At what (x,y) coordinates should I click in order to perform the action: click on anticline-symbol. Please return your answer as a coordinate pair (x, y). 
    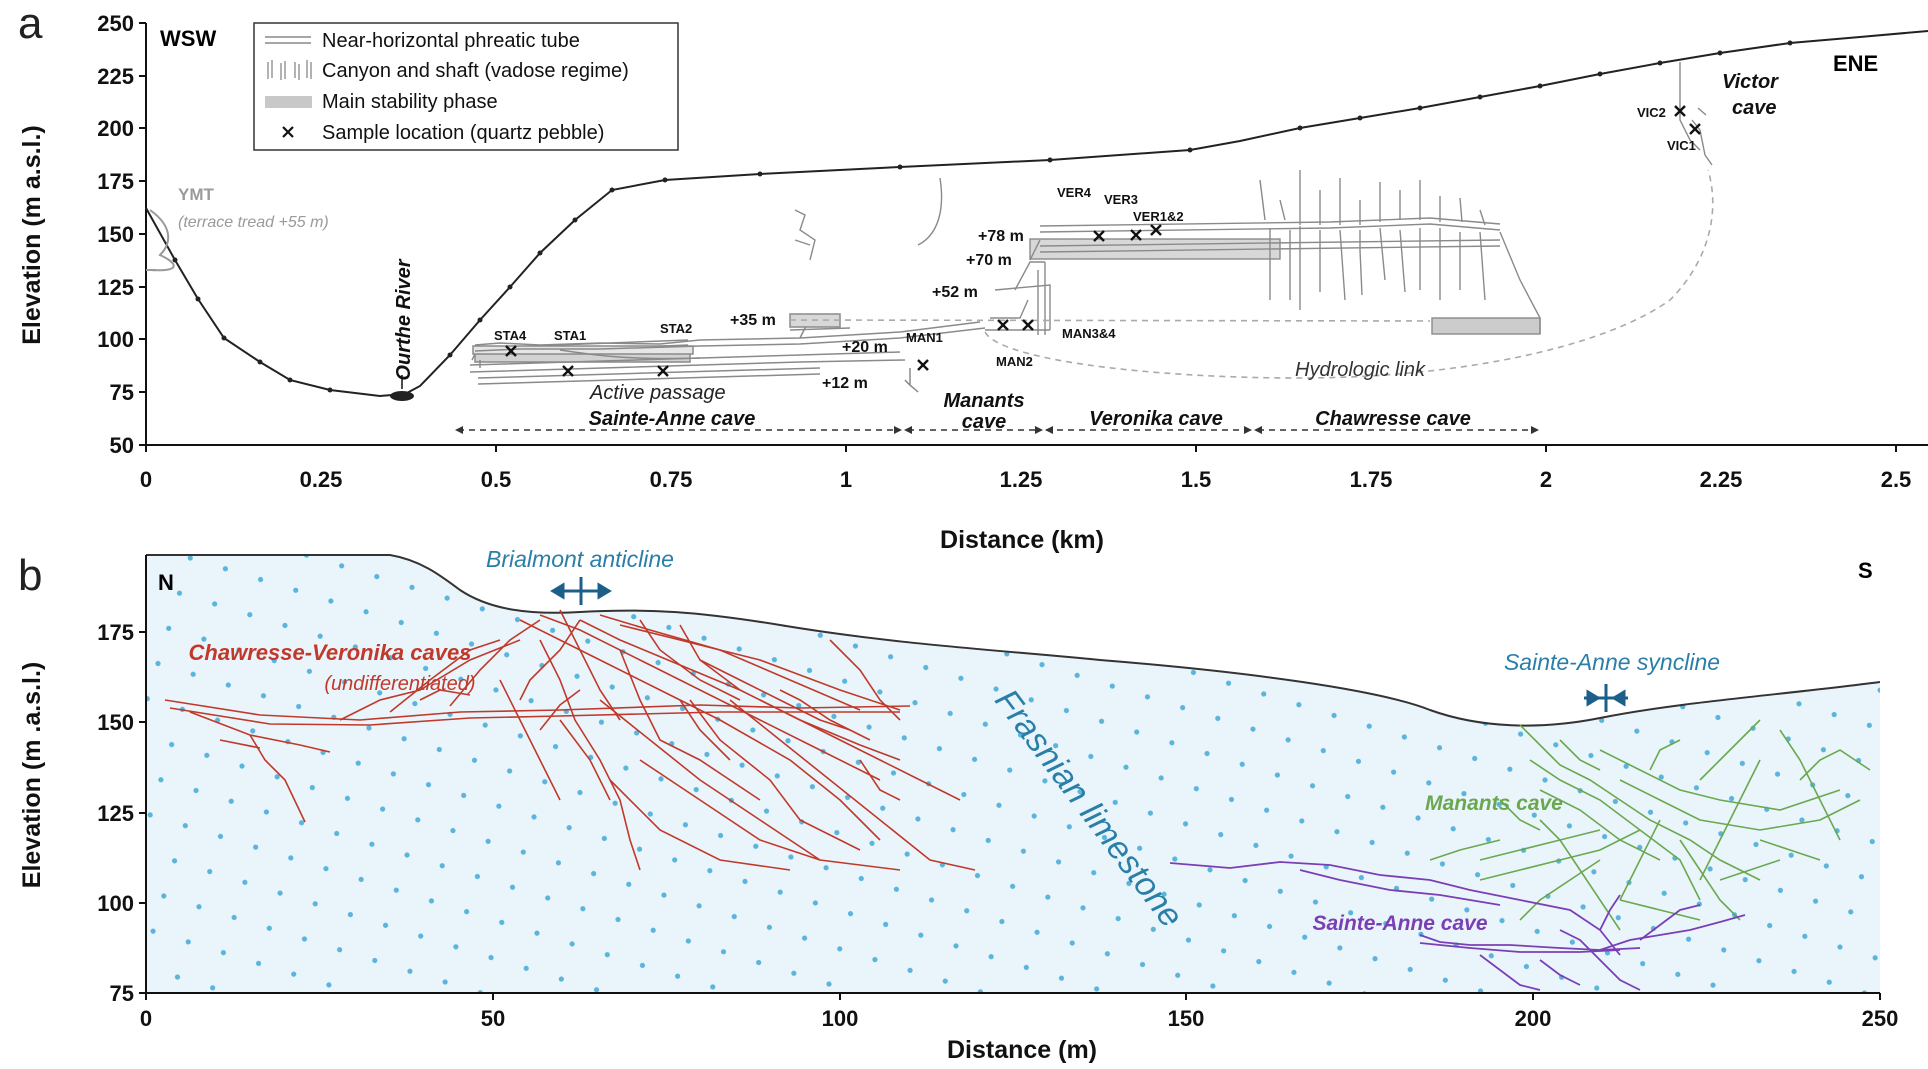
    Looking at the image, I should click on (581, 591).